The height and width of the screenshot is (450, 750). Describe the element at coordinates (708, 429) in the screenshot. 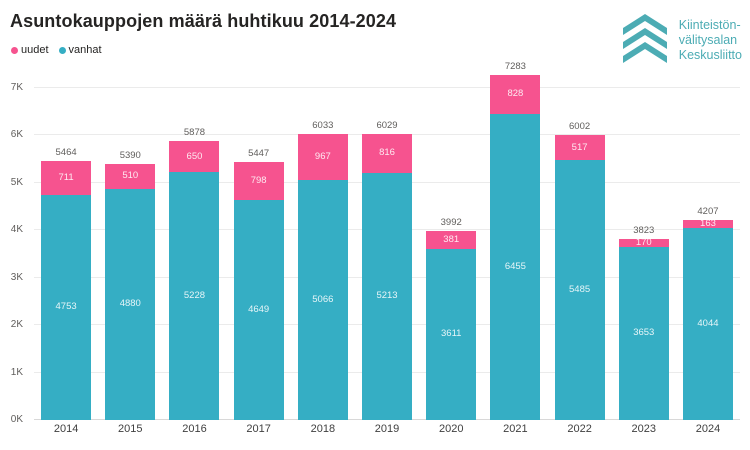

I see `x-tick-label-2024: 2024` at that location.